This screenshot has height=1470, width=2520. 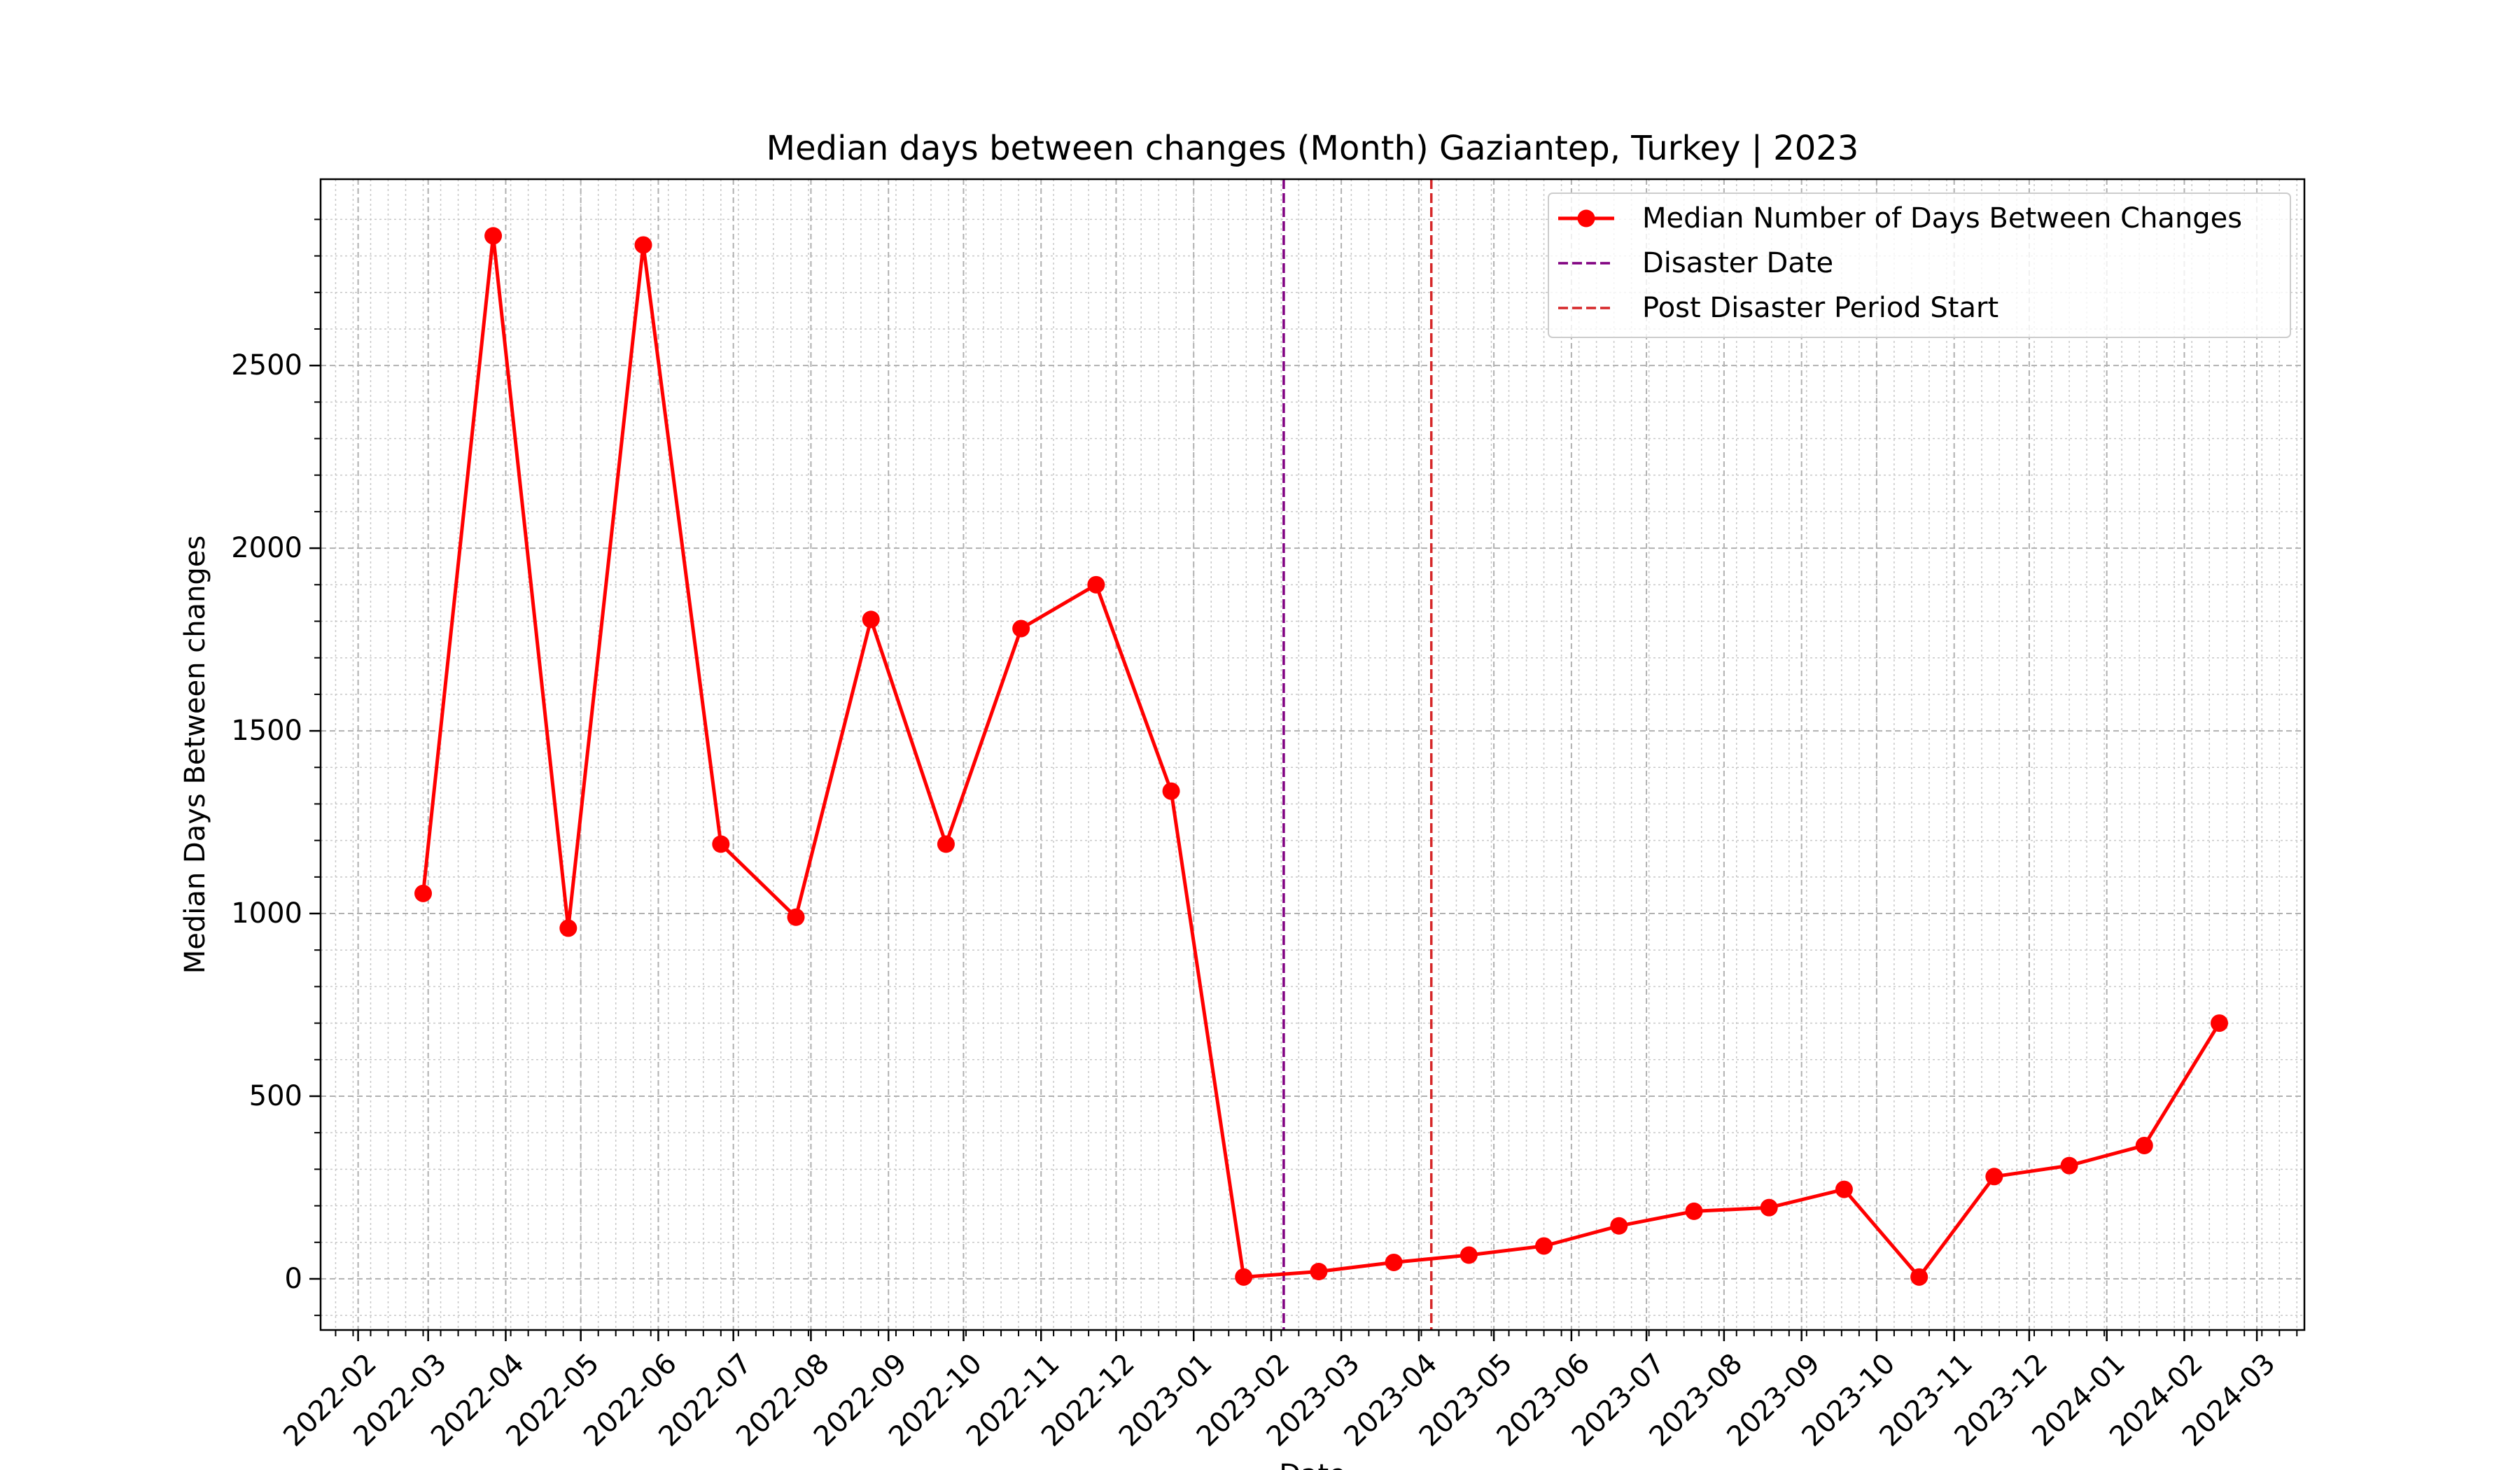 What do you see at coordinates (1357, 754) in the screenshot?
I see `event-lines` at bounding box center [1357, 754].